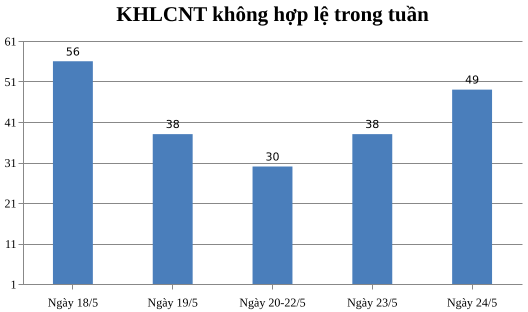 This screenshot has width=528, height=312. What do you see at coordinates (272, 303) in the screenshot?
I see `x-tick-label: Ngày 20-22/5` at bounding box center [272, 303].